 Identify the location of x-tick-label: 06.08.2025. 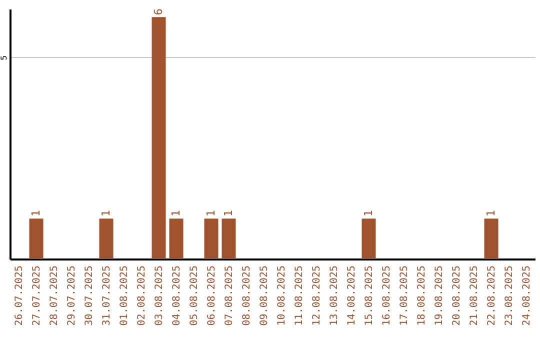
(212, 296).